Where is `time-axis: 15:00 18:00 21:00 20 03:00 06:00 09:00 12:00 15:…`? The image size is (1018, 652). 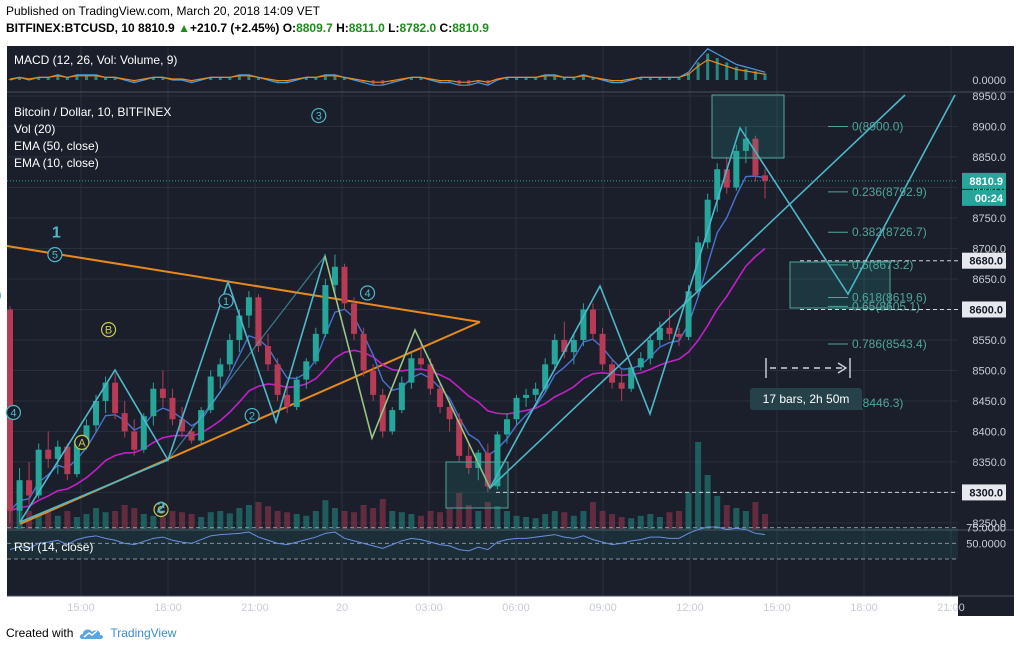
time-axis: 15:00 18:00 21:00 20 03:00 06:00 09:00 12:00 15:… is located at coordinates (516, 608).